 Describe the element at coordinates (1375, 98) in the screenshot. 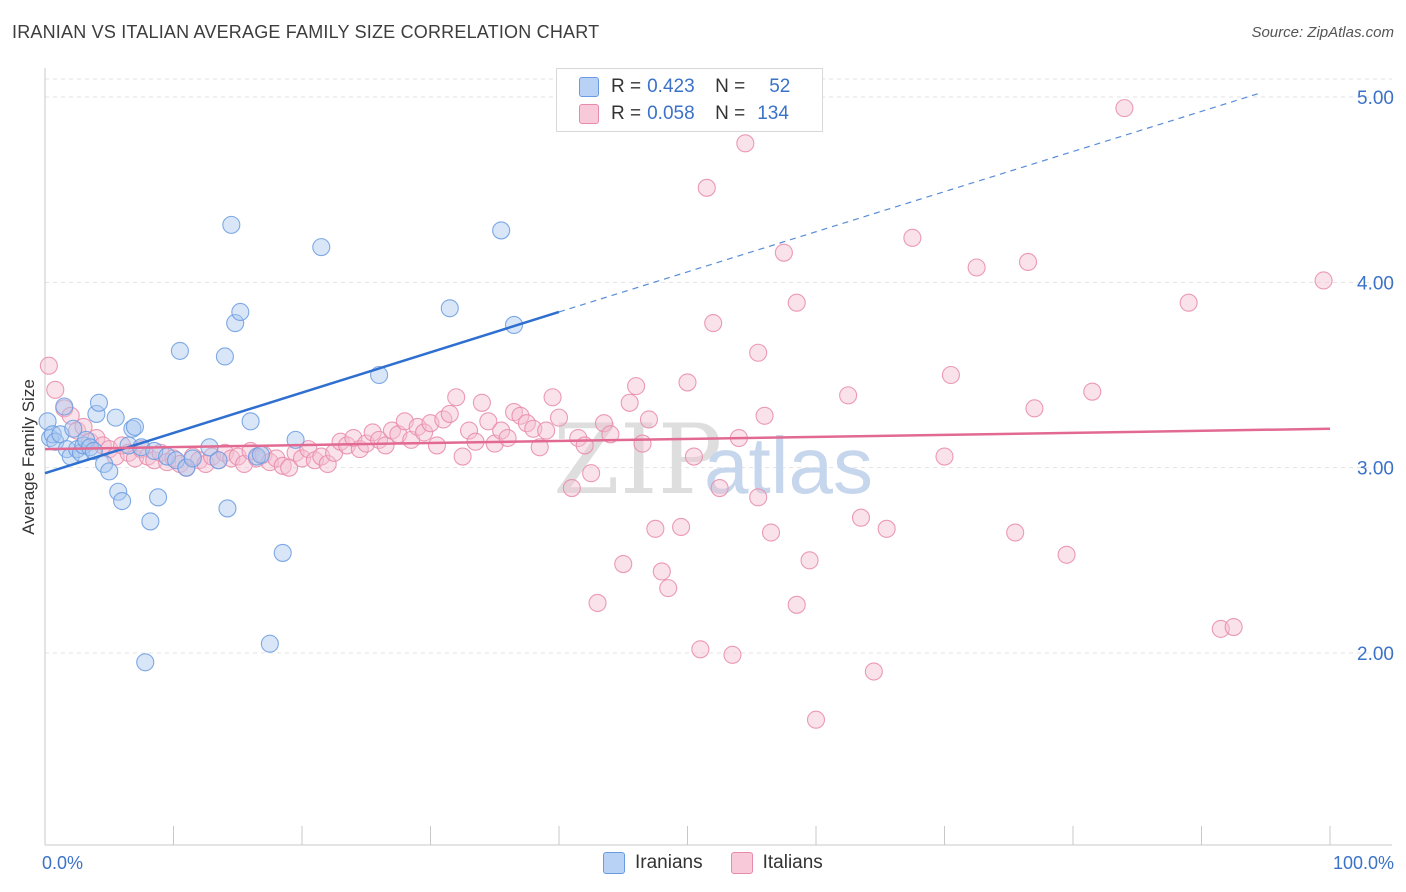

I see `y-tick-label: 5.00` at that location.